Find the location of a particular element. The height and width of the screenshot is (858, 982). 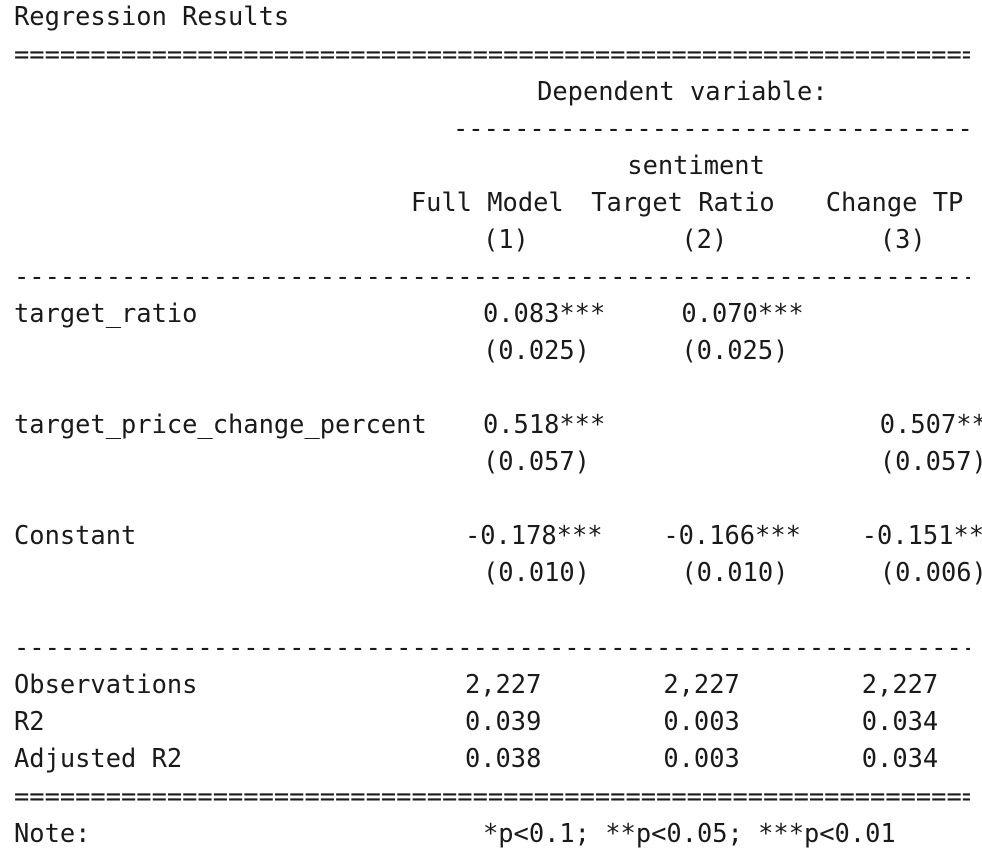

model-number-2: (2) is located at coordinates (704, 239).